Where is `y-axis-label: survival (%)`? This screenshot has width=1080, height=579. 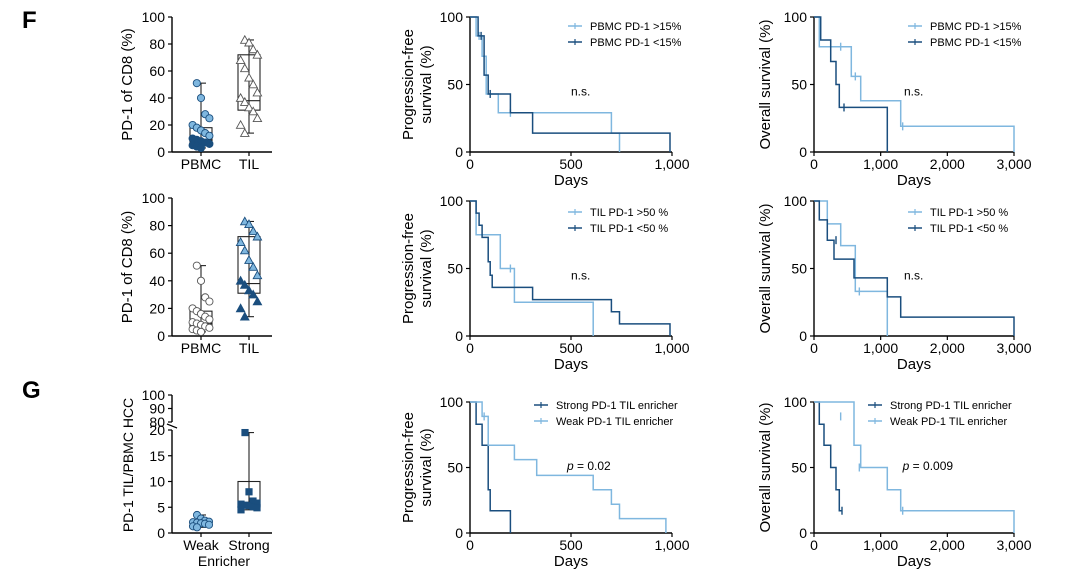
y-axis-label: survival (%) is located at coordinates (426, 268).